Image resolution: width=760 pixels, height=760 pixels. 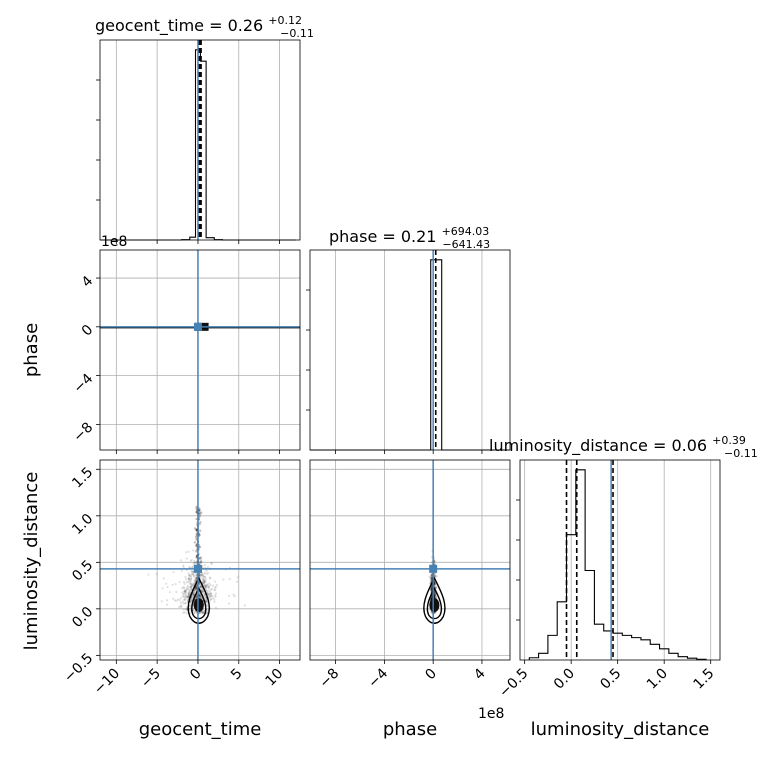 I want to click on scale-label-phase-x: 1e8, so click(x=491, y=714).